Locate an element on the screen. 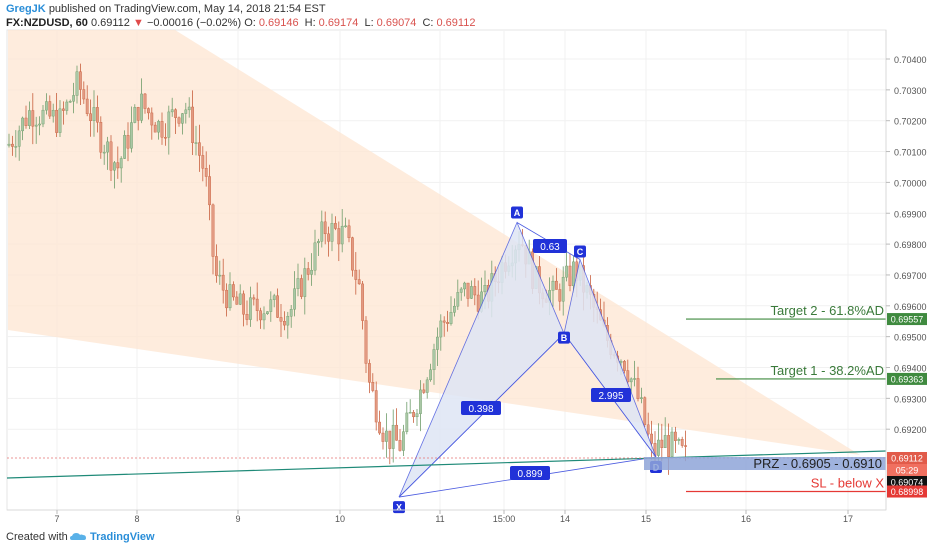  price-change: −0.00016 (−0.02%) is located at coordinates (194, 23).